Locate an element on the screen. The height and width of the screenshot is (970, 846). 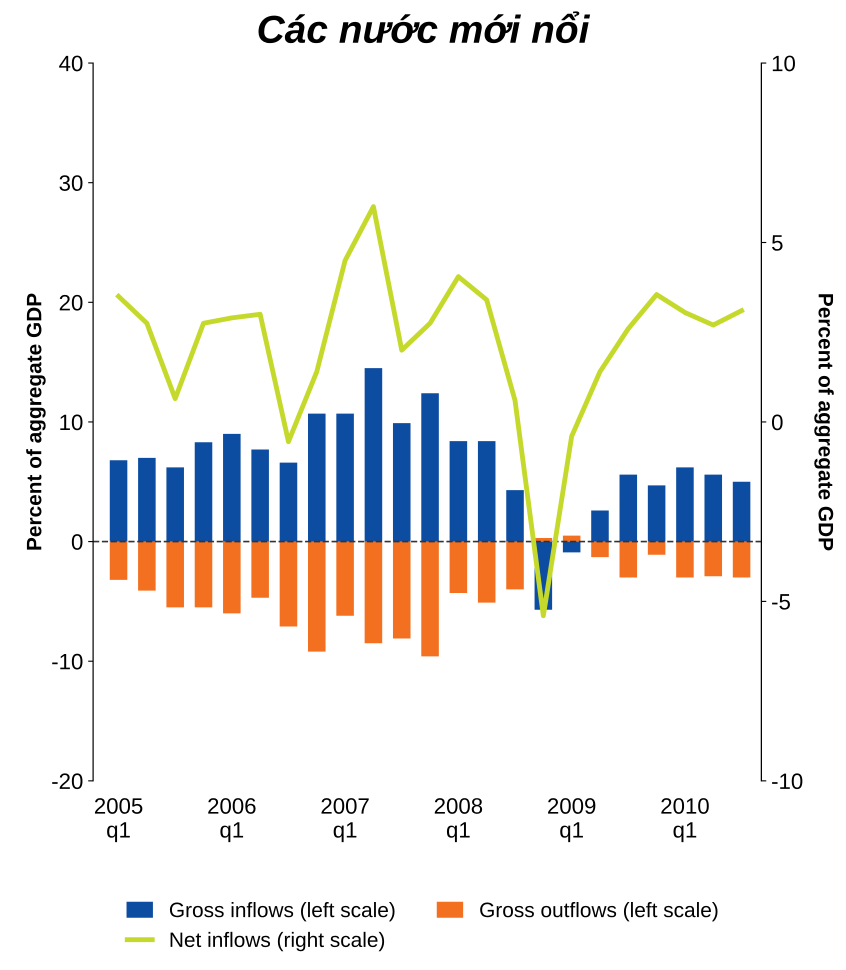
legend-label: Gross outflows (left scale) is located at coordinates (599, 912).